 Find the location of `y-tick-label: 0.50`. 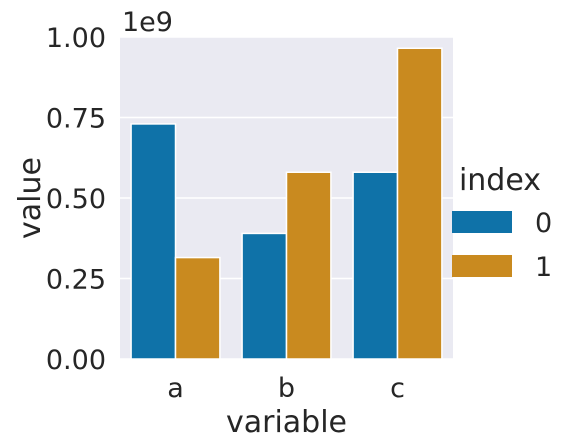

y-tick-label: 0.50 is located at coordinates (76, 199).